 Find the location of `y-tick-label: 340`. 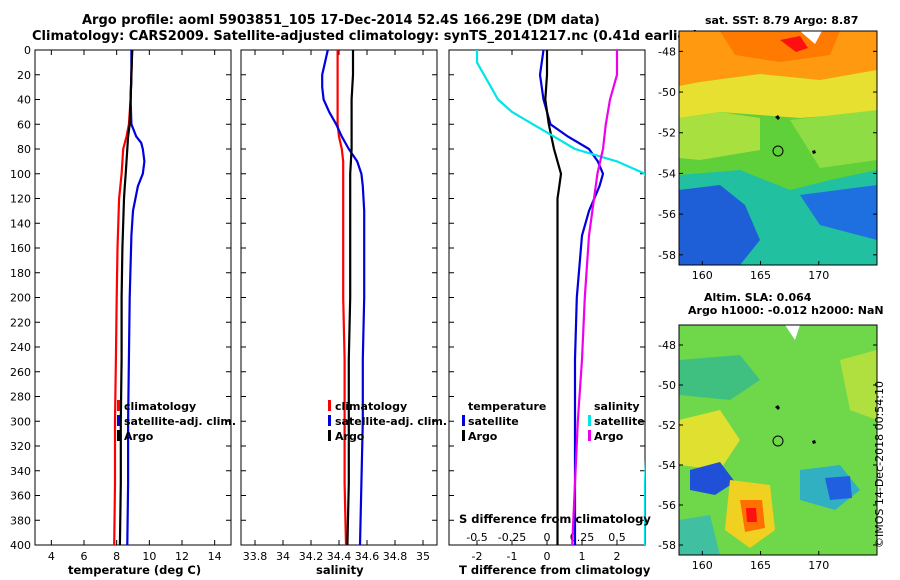

y-tick-label: 340 is located at coordinates (20, 471).